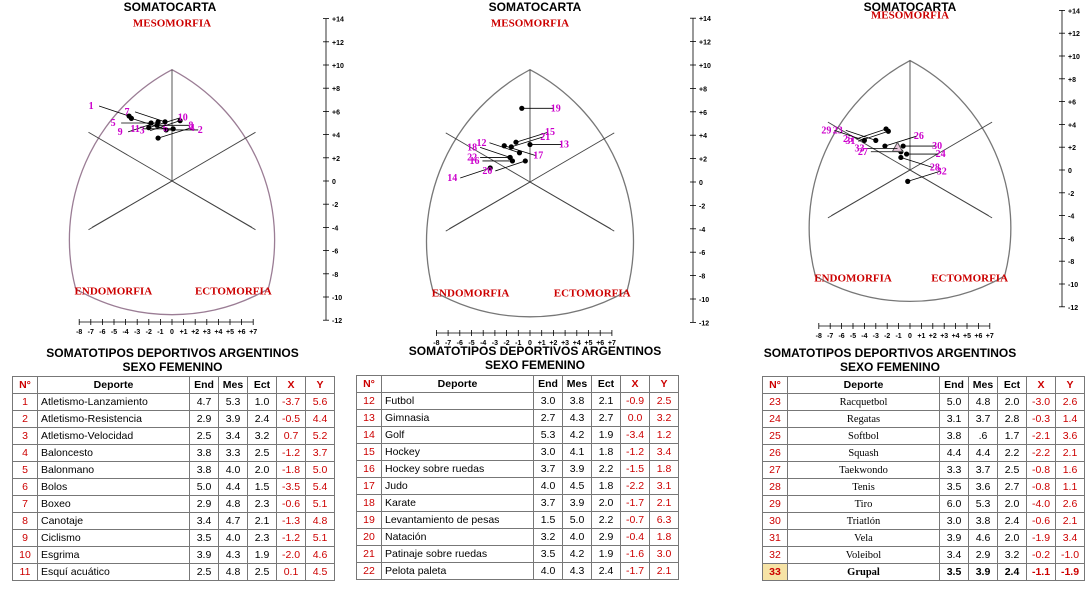 The width and height of the screenshot is (1090, 601). What do you see at coordinates (1041, 504) in the screenshot?
I see `cell-x: -4.0` at bounding box center [1041, 504].